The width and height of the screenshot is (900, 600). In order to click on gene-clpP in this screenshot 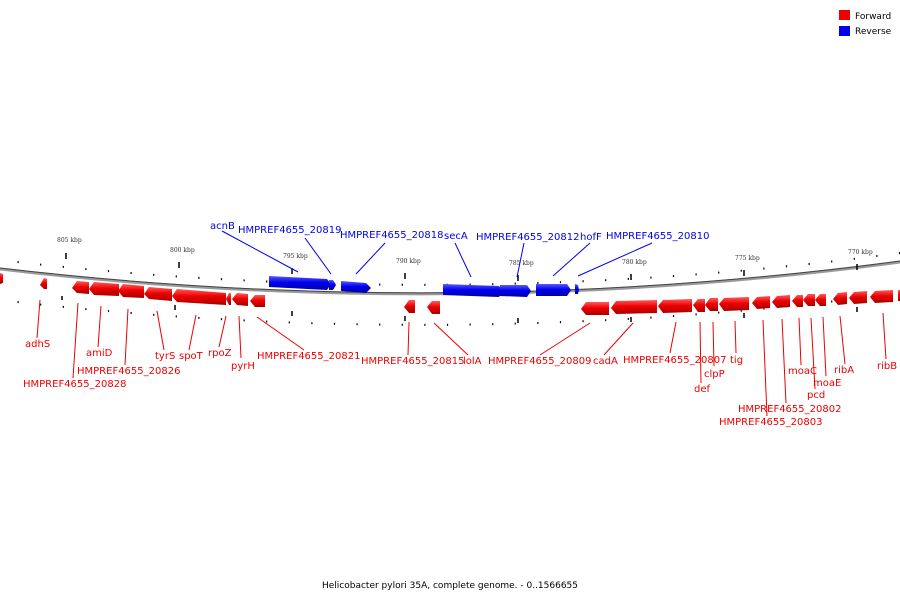, I will do `click(711, 304)`.